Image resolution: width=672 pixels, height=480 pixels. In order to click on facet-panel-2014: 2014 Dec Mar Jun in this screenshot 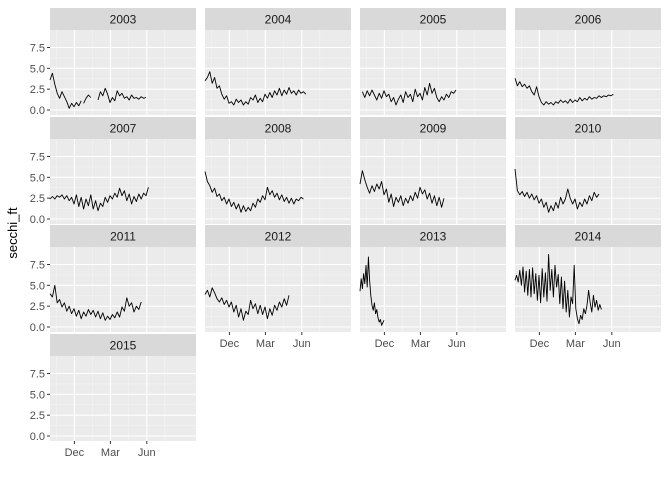, I will do `click(587, 287)`.